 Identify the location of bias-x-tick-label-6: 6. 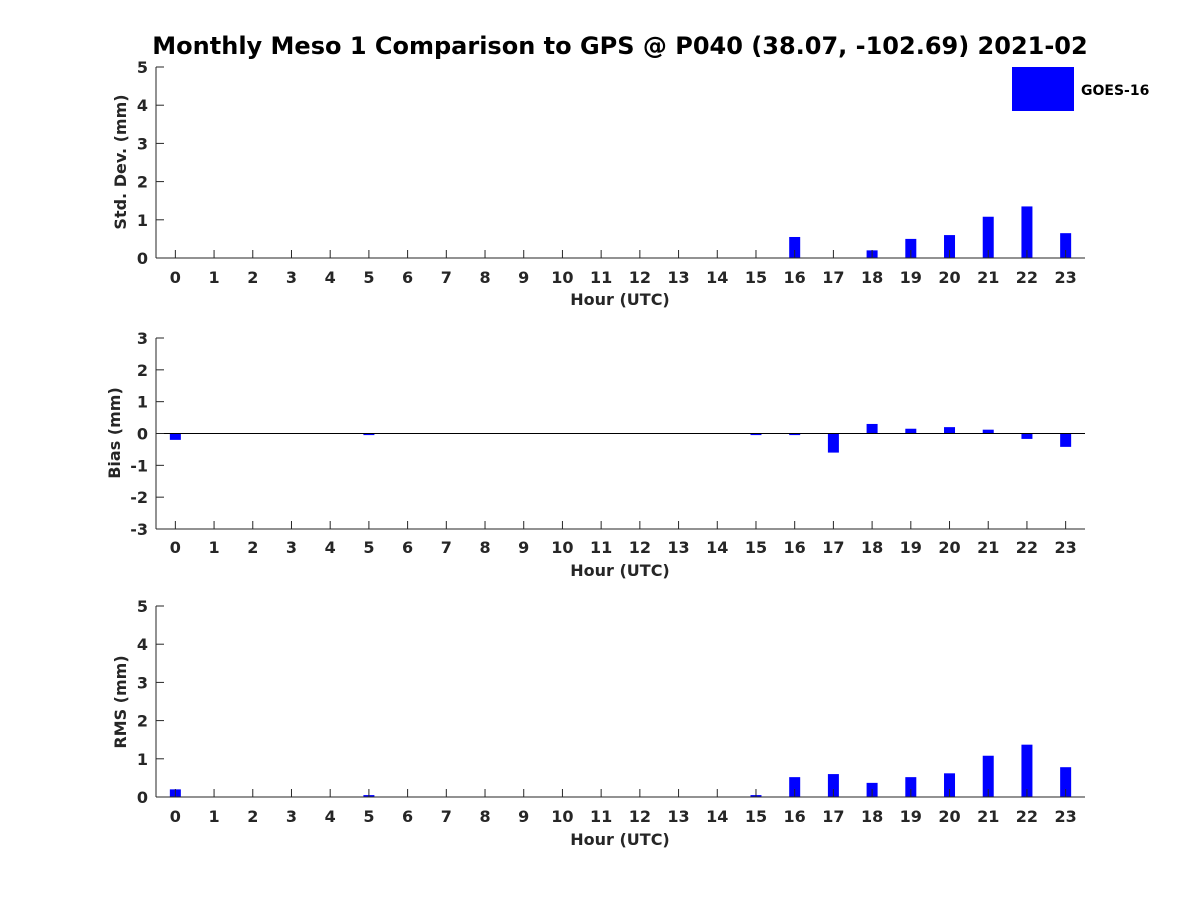
(407, 547).